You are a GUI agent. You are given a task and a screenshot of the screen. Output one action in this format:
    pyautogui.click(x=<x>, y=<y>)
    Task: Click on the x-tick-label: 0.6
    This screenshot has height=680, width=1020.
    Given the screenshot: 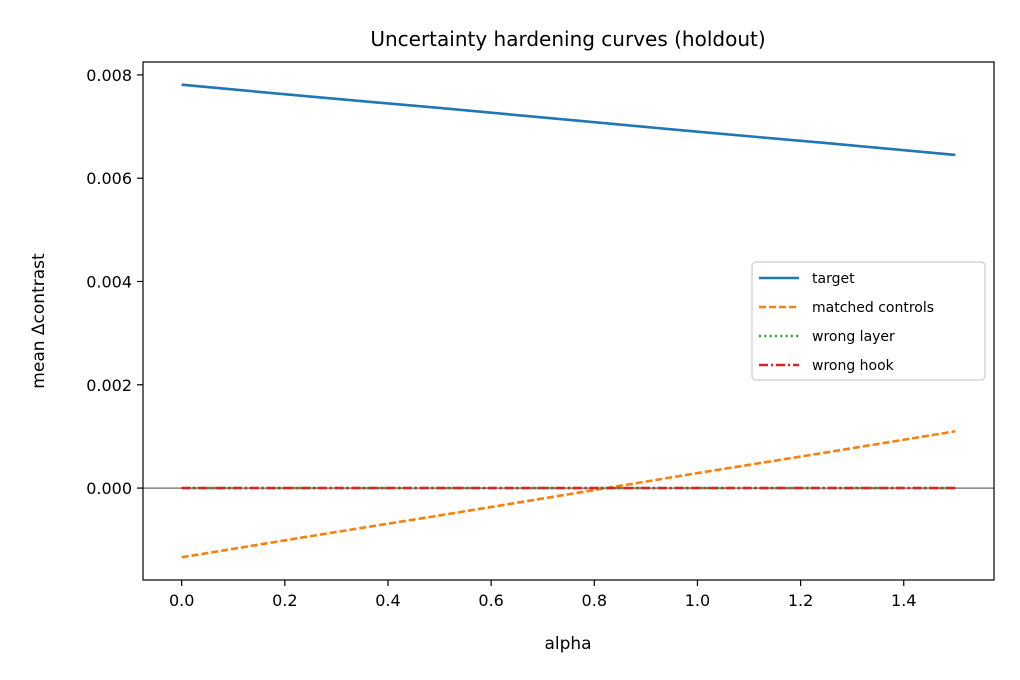 What is the action you would take?
    pyautogui.click(x=490, y=600)
    